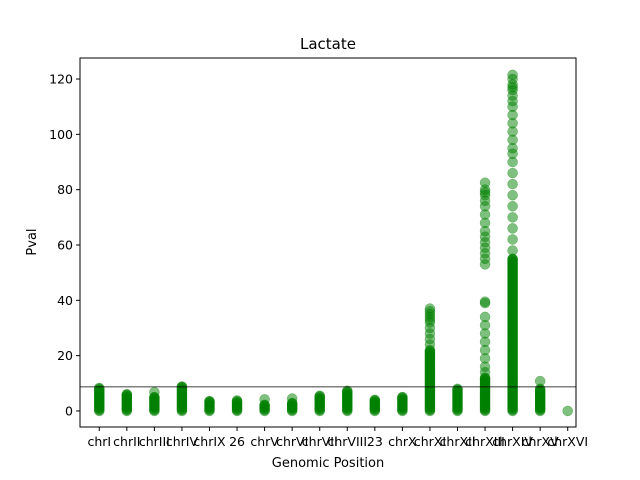 The width and height of the screenshot is (640, 480). Describe the element at coordinates (402, 441) in the screenshot. I see `x-tick-label: chrX` at that location.